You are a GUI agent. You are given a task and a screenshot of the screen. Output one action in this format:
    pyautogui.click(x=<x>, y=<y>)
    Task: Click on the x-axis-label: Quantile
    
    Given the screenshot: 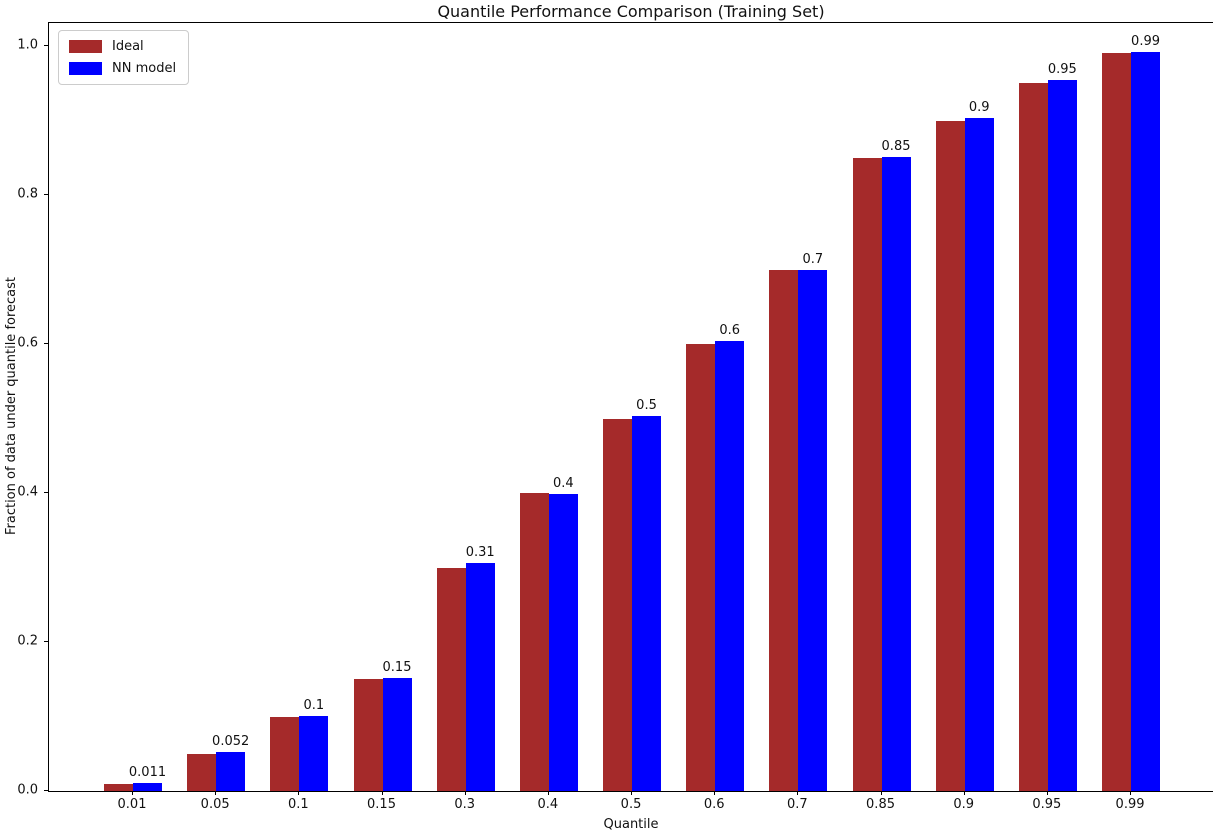 What is the action you would take?
    pyautogui.click(x=631, y=824)
    